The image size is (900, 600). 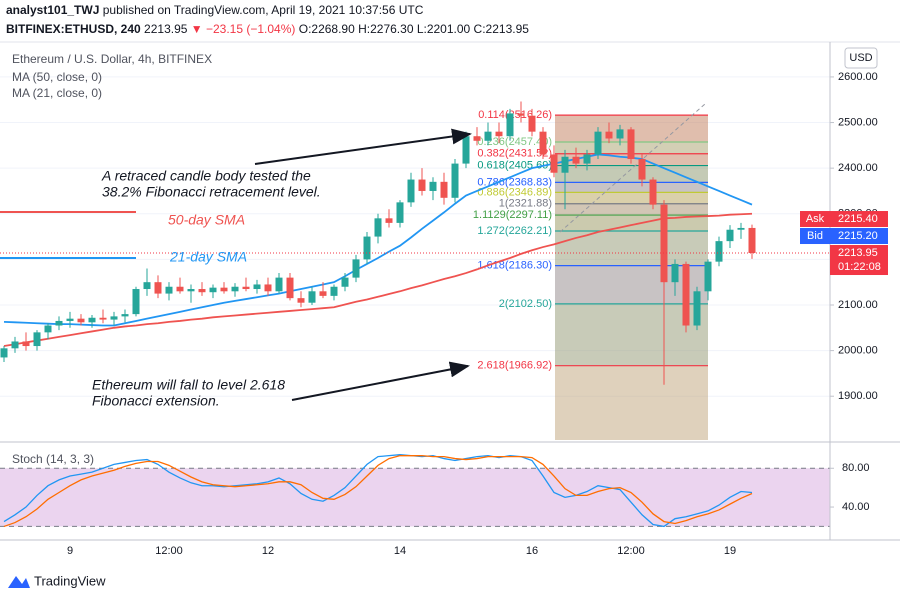 I want to click on fib-label: 1(2321.88), so click(x=525, y=204).